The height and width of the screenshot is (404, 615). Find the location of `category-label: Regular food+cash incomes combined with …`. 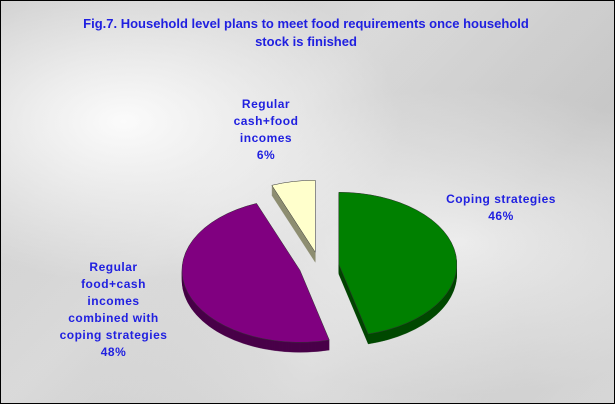

category-label: Regular food+cash incomes combined with … is located at coordinates (113, 301).